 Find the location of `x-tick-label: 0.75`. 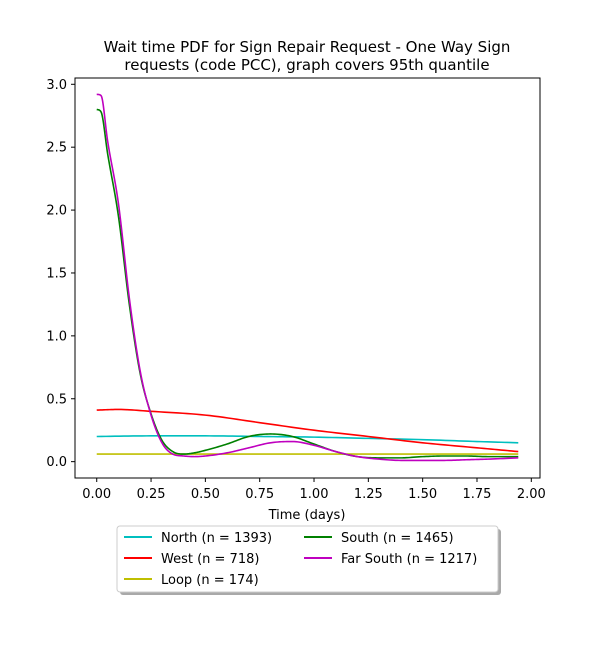

x-tick-label: 0.75 is located at coordinates (259, 494).